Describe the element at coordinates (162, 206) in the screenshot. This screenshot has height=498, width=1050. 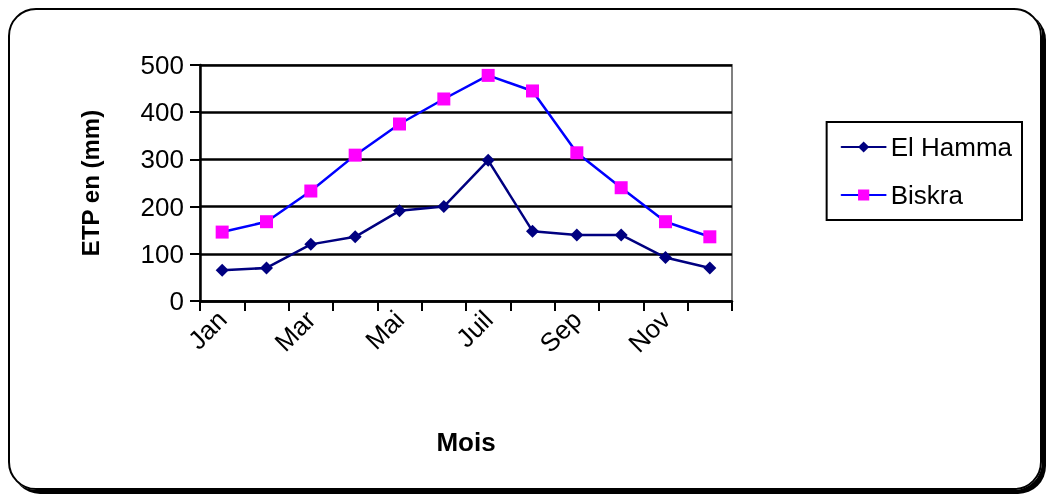
I see `y-tick-label: 200` at that location.